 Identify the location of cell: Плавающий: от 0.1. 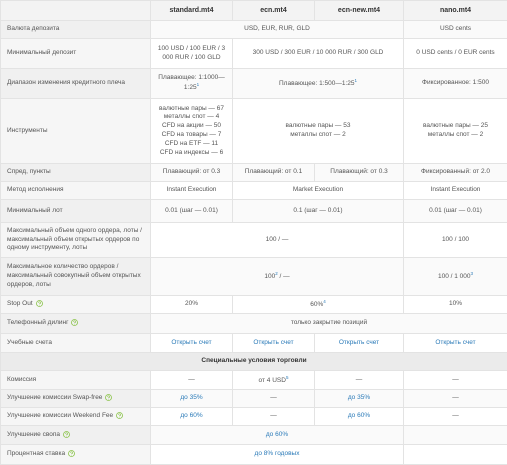
(274, 173).